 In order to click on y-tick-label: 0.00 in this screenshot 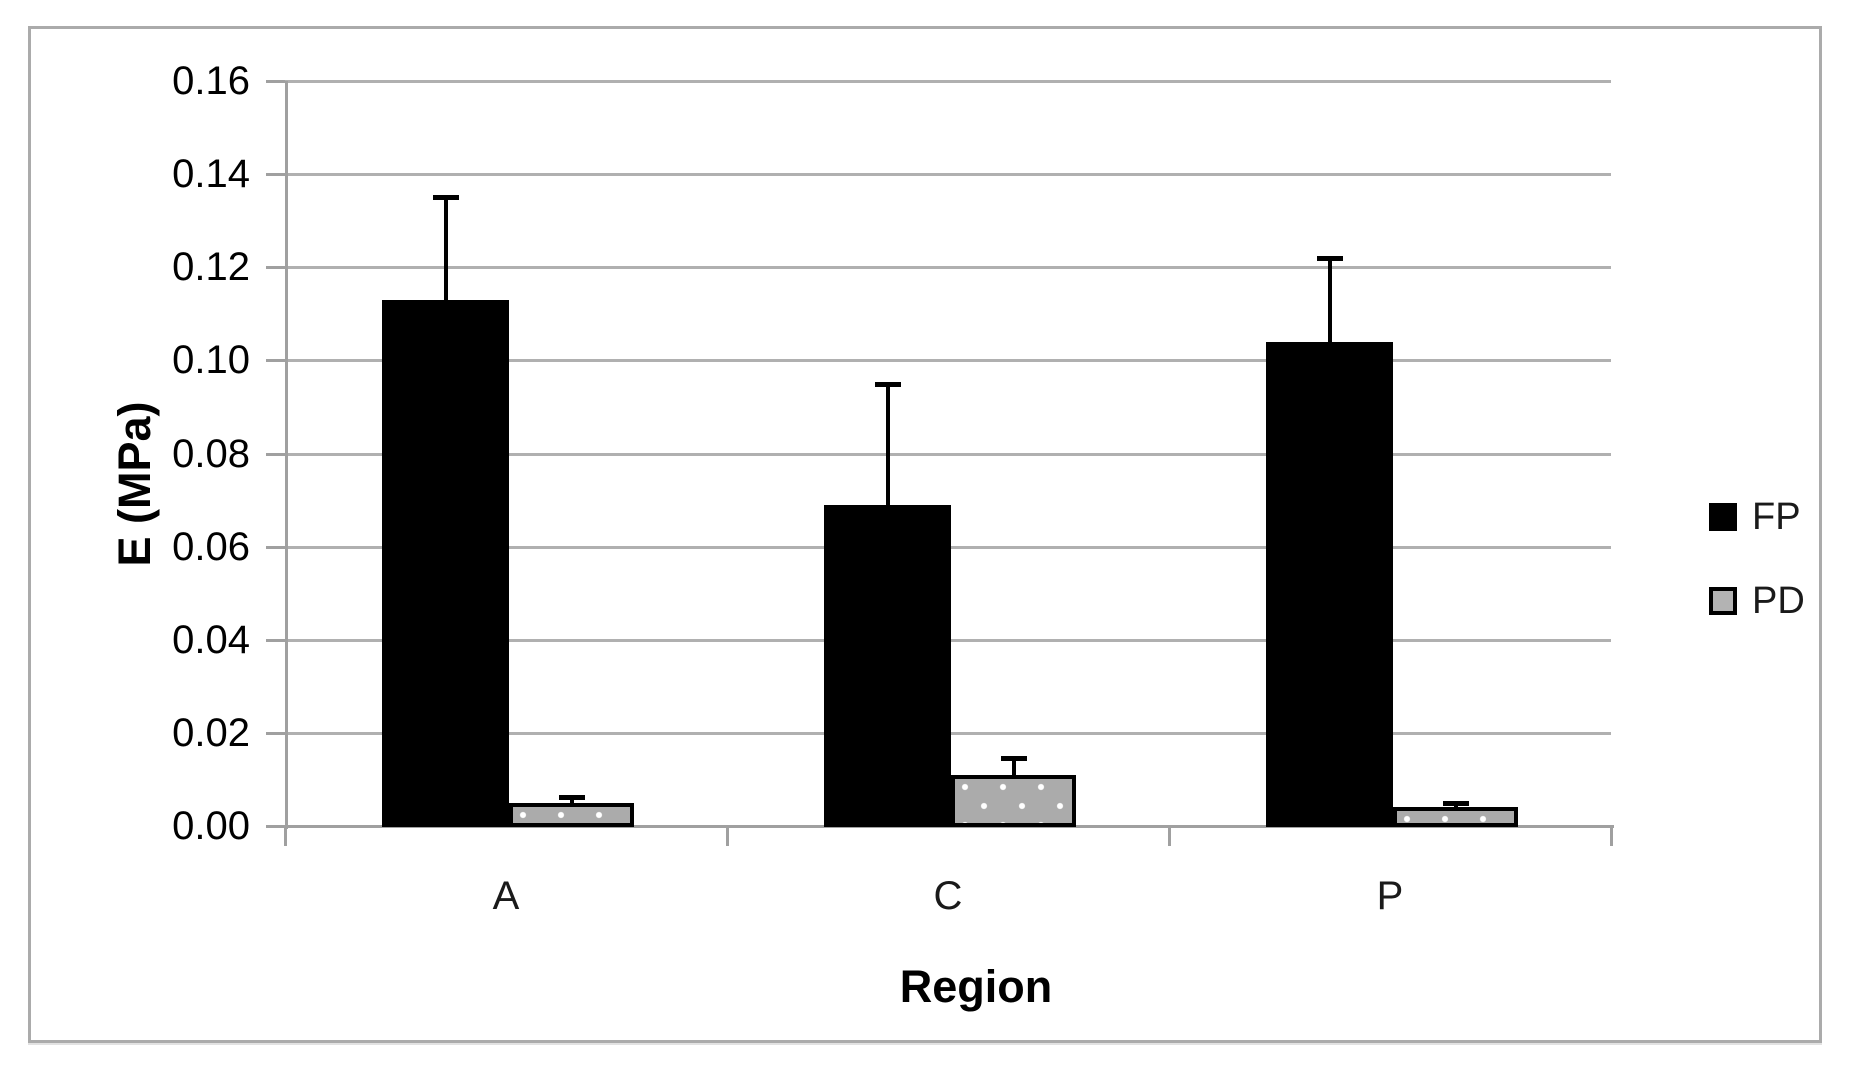, I will do `click(211, 826)`.